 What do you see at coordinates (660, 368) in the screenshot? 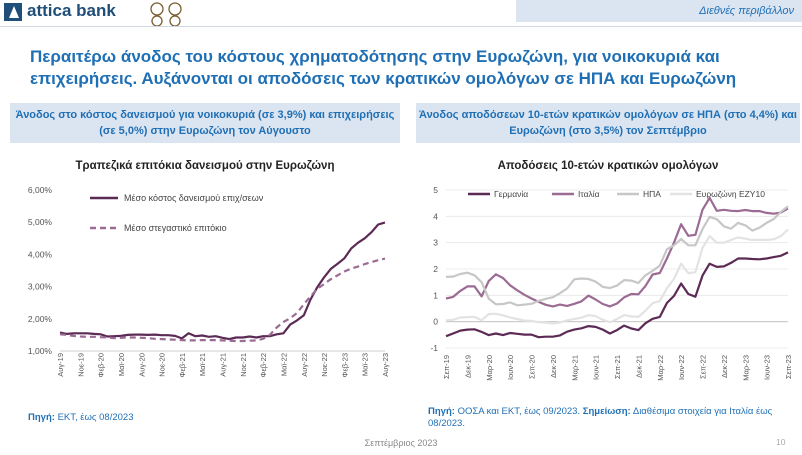
I see `x-tick-label: Μαρ-22` at bounding box center [660, 368].